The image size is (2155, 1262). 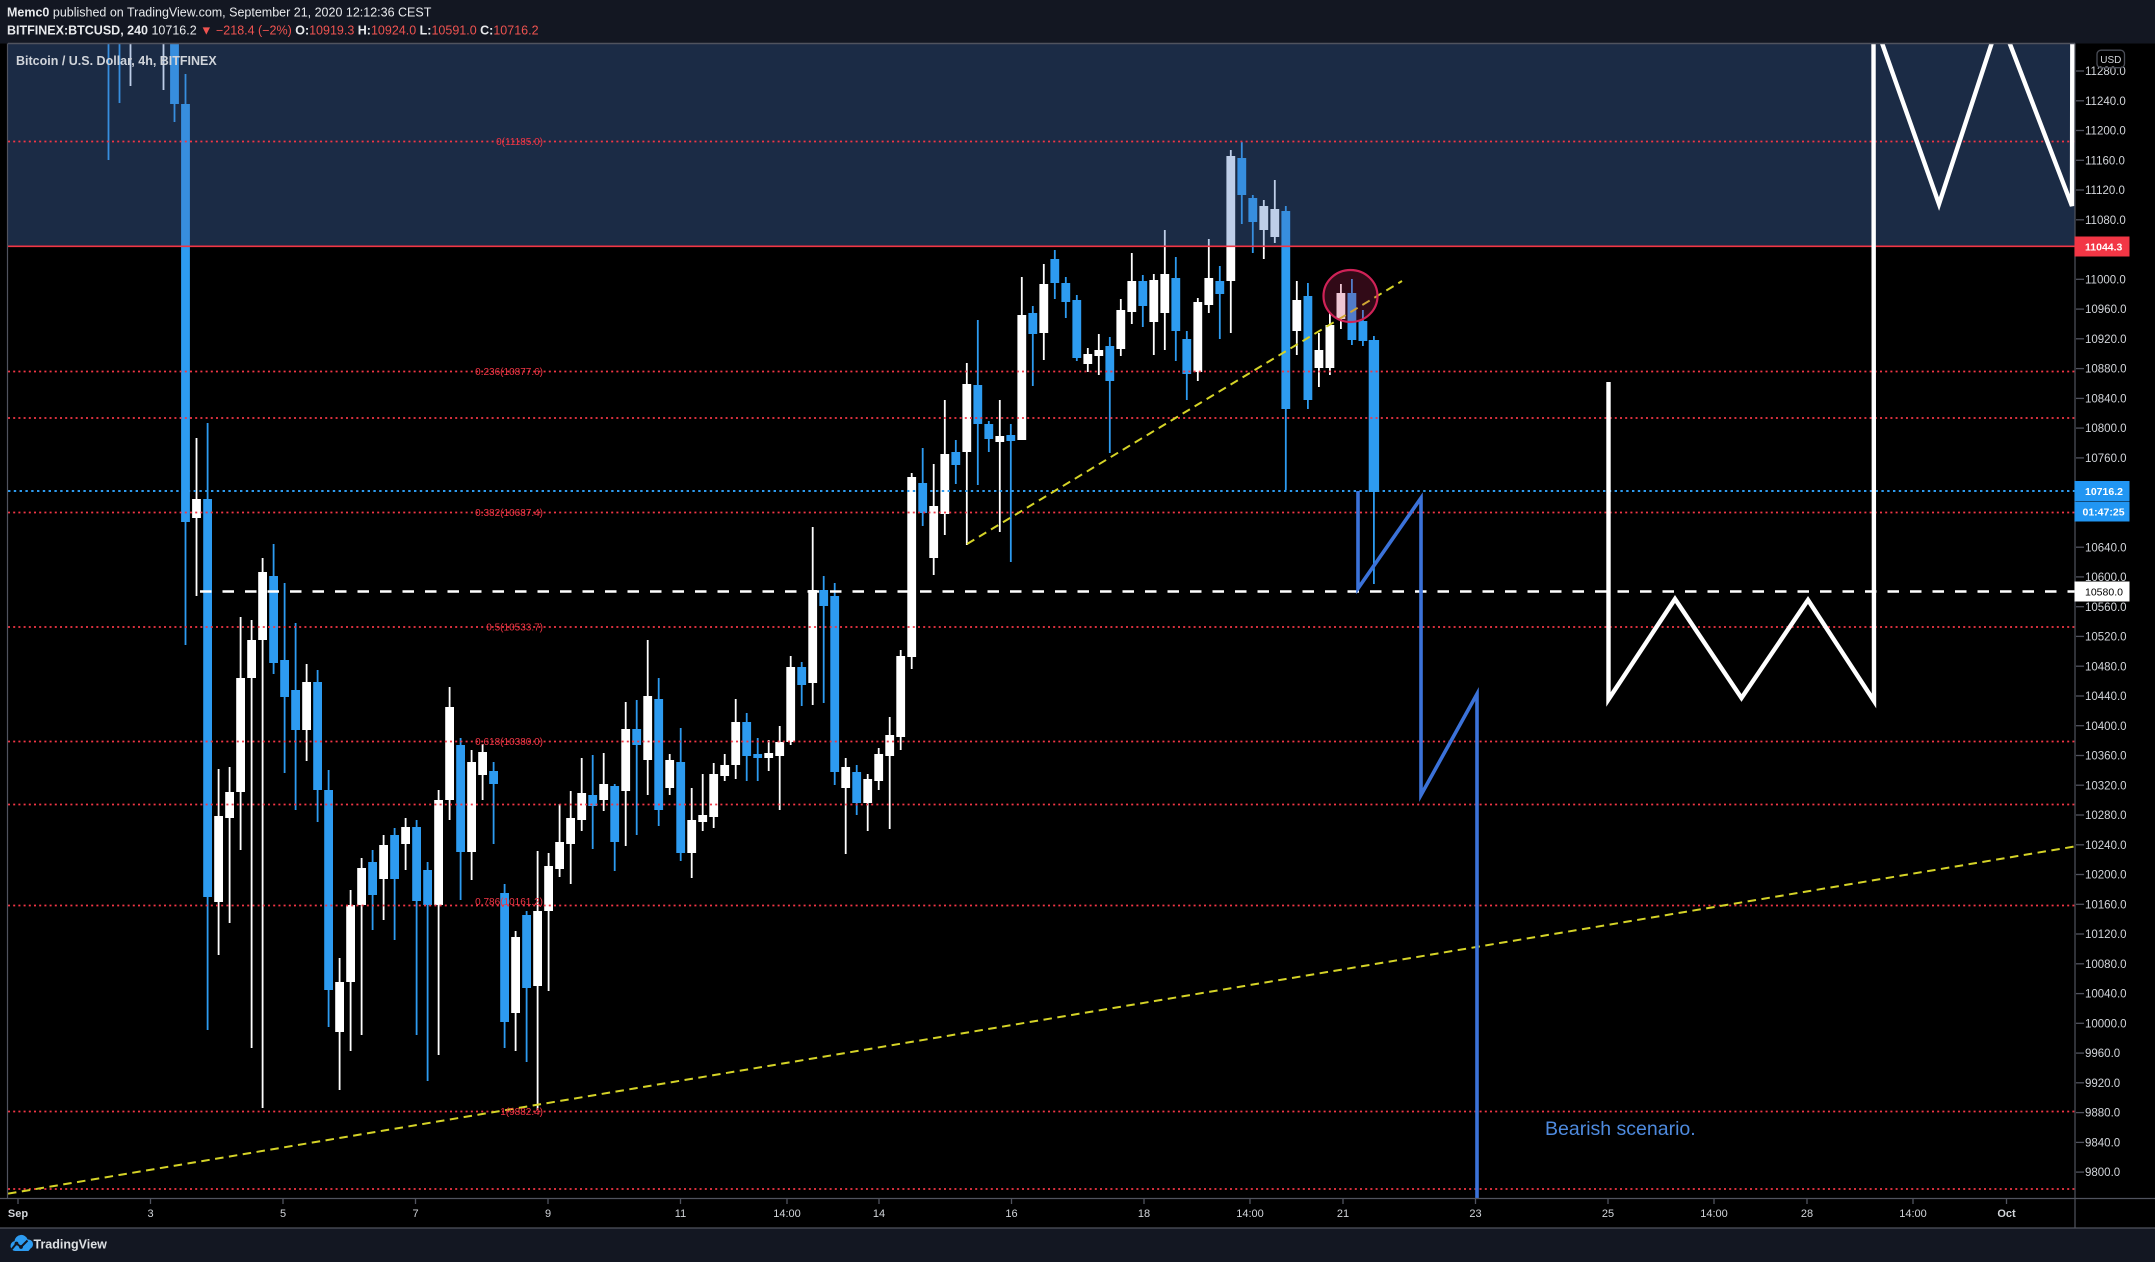 What do you see at coordinates (2110, 60) in the screenshot?
I see `svg-text: USD` at bounding box center [2110, 60].